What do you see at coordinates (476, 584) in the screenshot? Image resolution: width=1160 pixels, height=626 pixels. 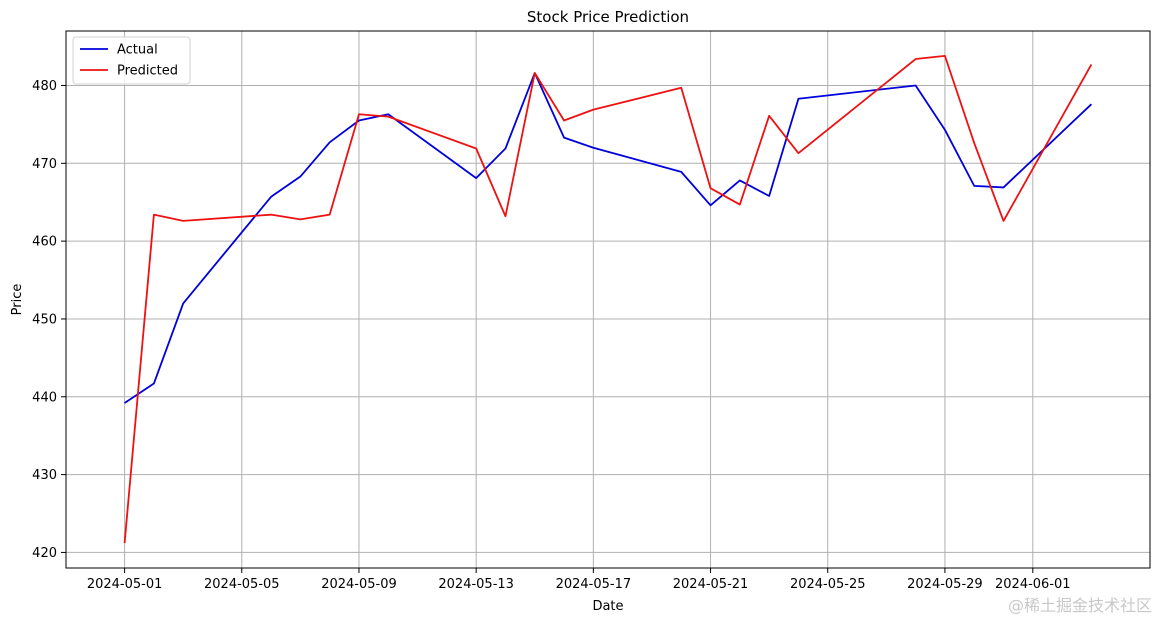 I see `x-tick-label: 2024-05-13` at bounding box center [476, 584].